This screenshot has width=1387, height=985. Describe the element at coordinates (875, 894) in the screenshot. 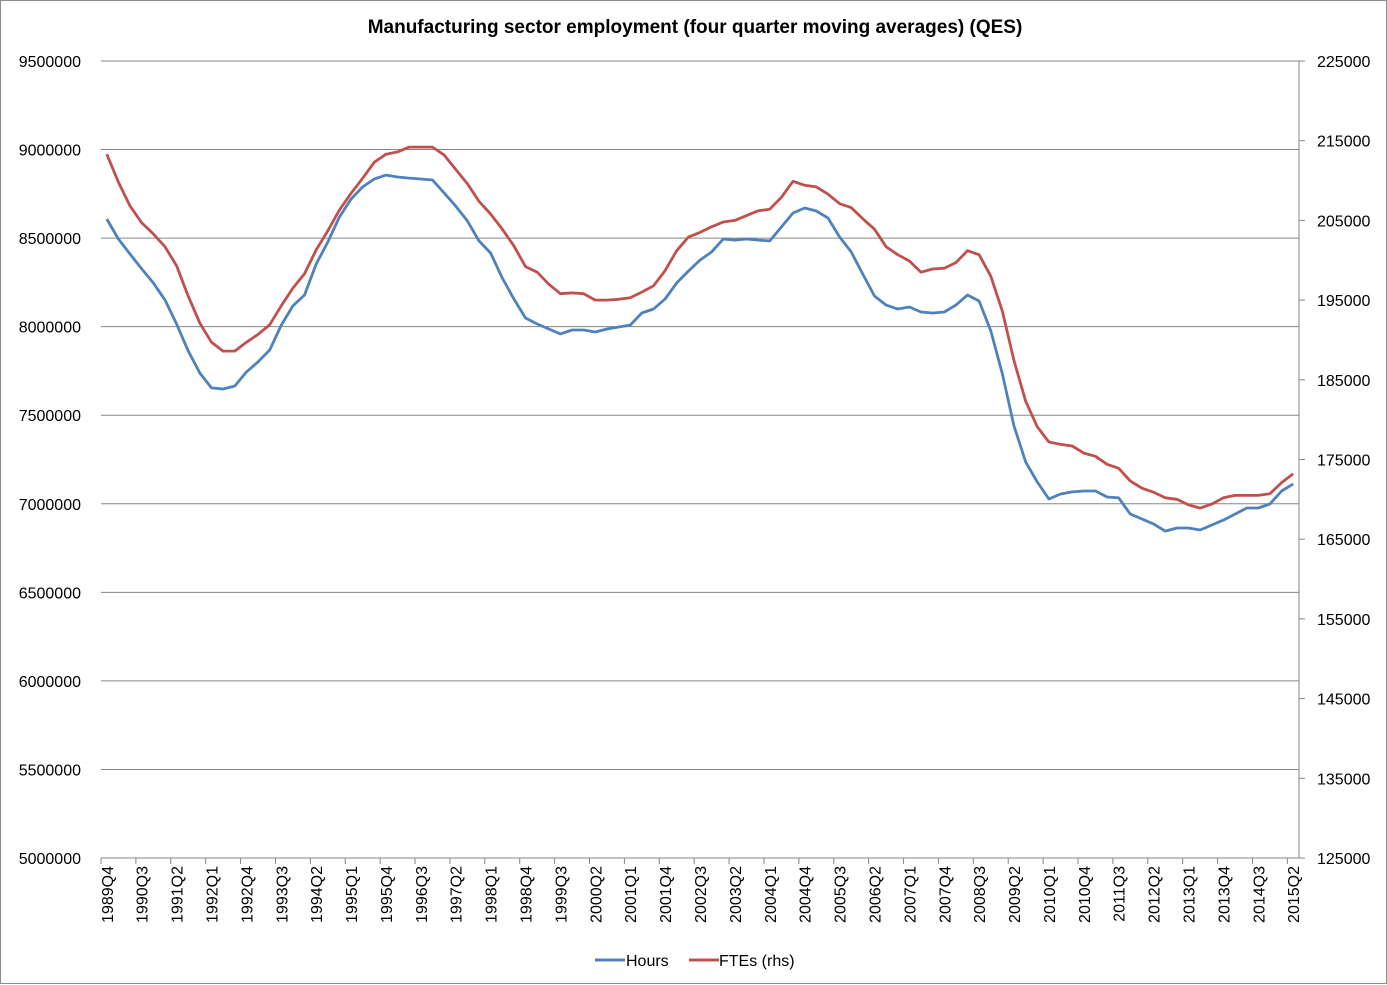

I see `x-tick-label: 2006Q2` at that location.